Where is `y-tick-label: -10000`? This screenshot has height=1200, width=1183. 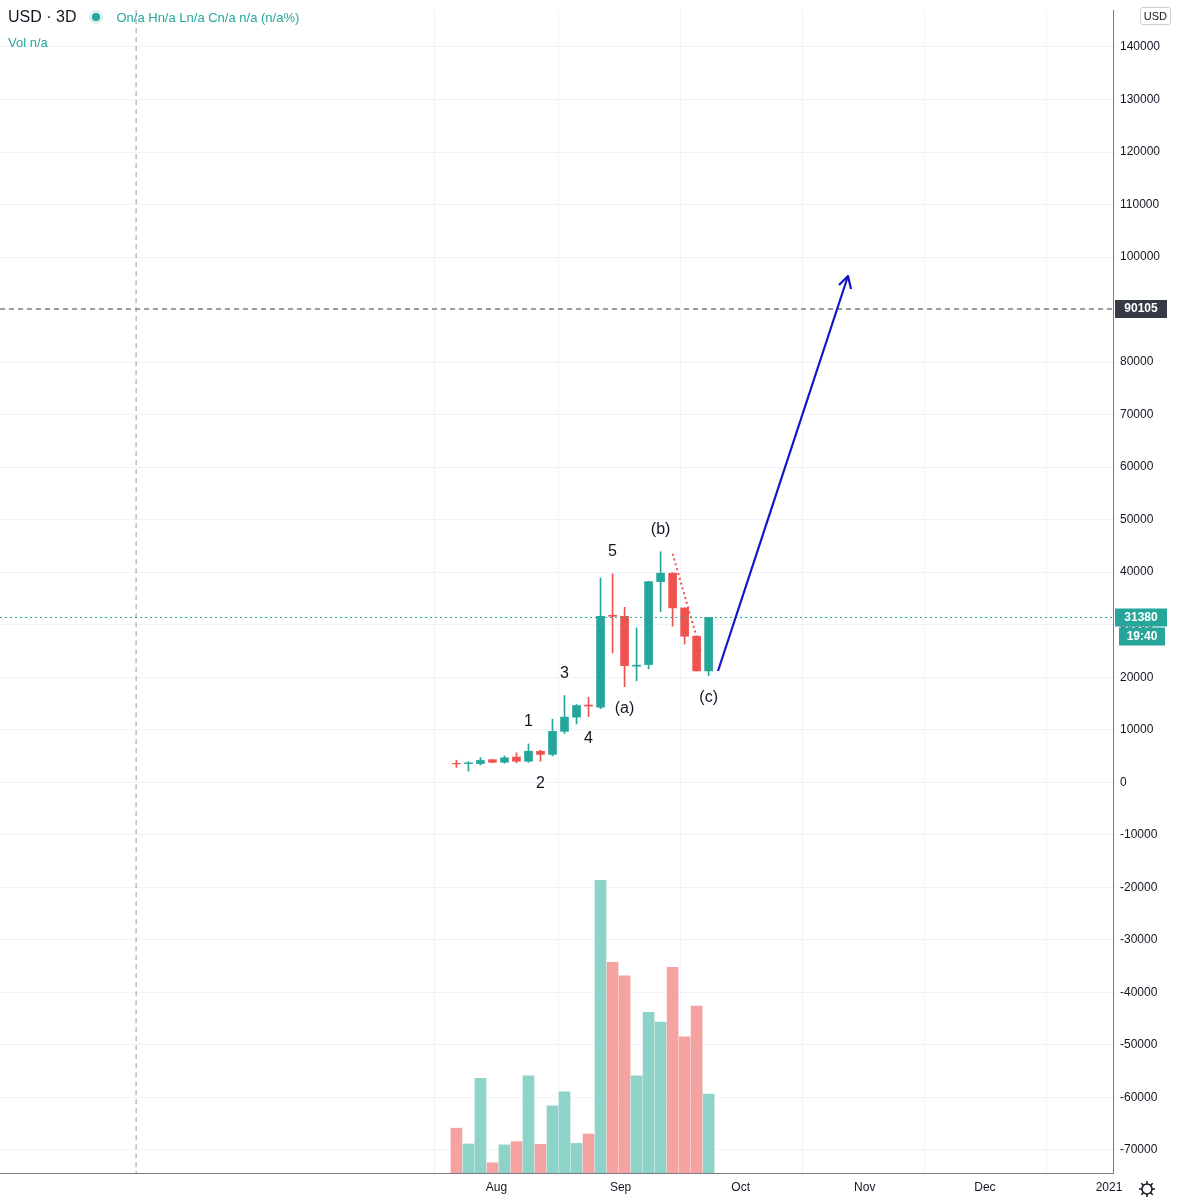
y-tick-label: -10000 is located at coordinates (1139, 834).